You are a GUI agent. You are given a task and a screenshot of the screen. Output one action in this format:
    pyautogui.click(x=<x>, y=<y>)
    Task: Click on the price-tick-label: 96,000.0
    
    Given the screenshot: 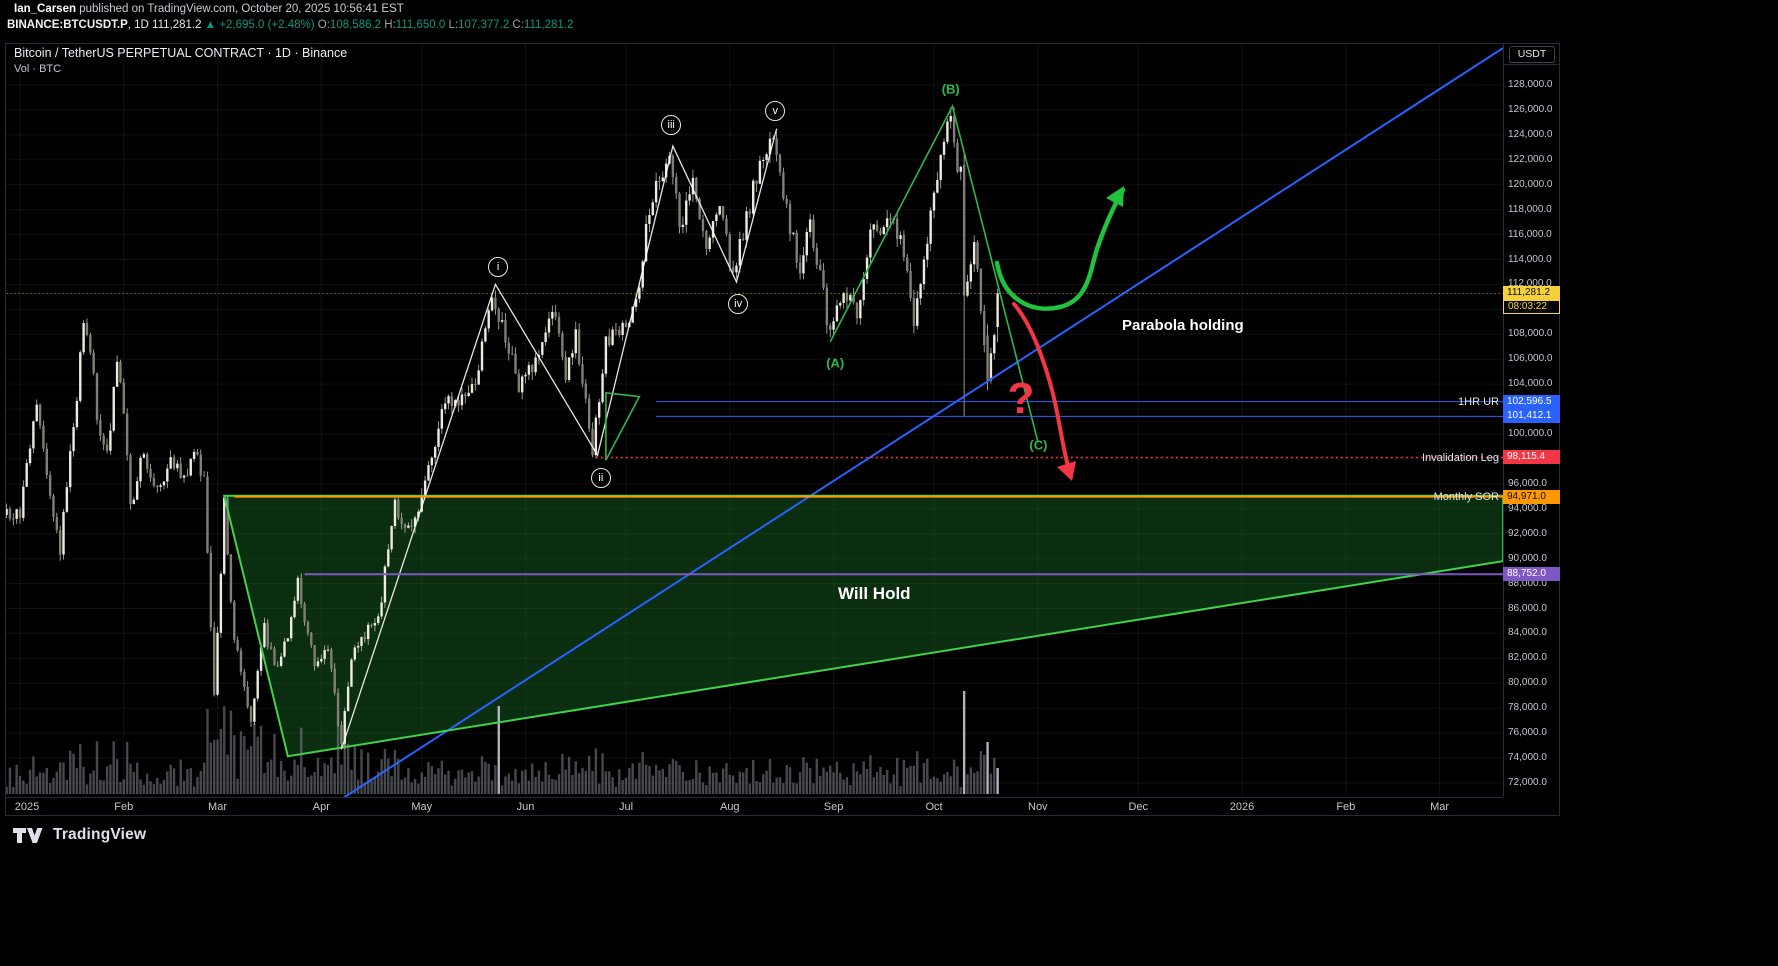 What is the action you would take?
    pyautogui.click(x=1527, y=483)
    